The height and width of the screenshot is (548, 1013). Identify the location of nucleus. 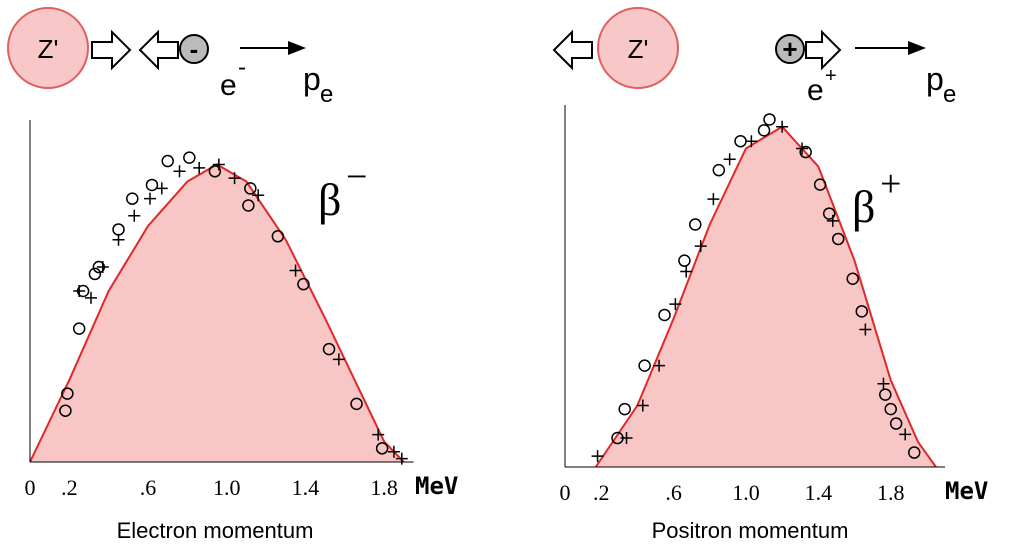
(638, 48).